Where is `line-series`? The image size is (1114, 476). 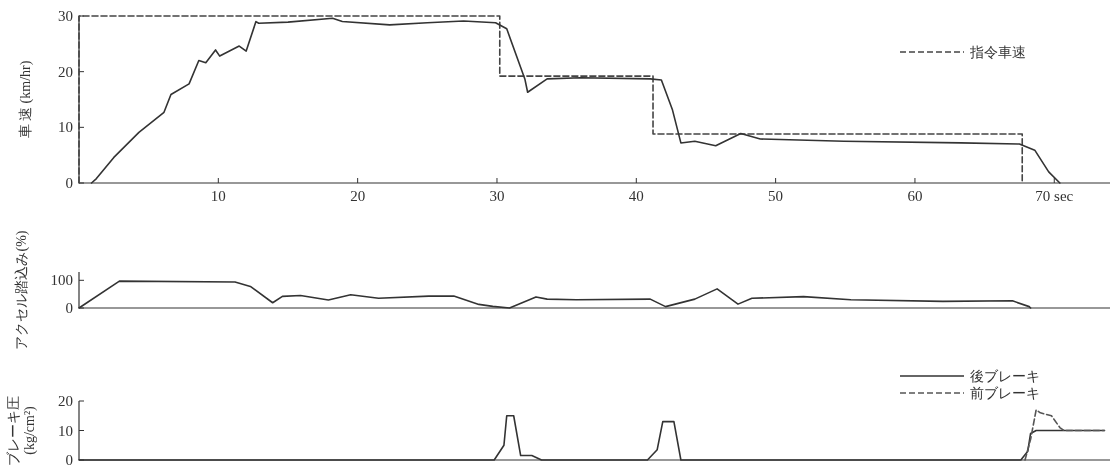
line-series is located at coordinates (1065, 435).